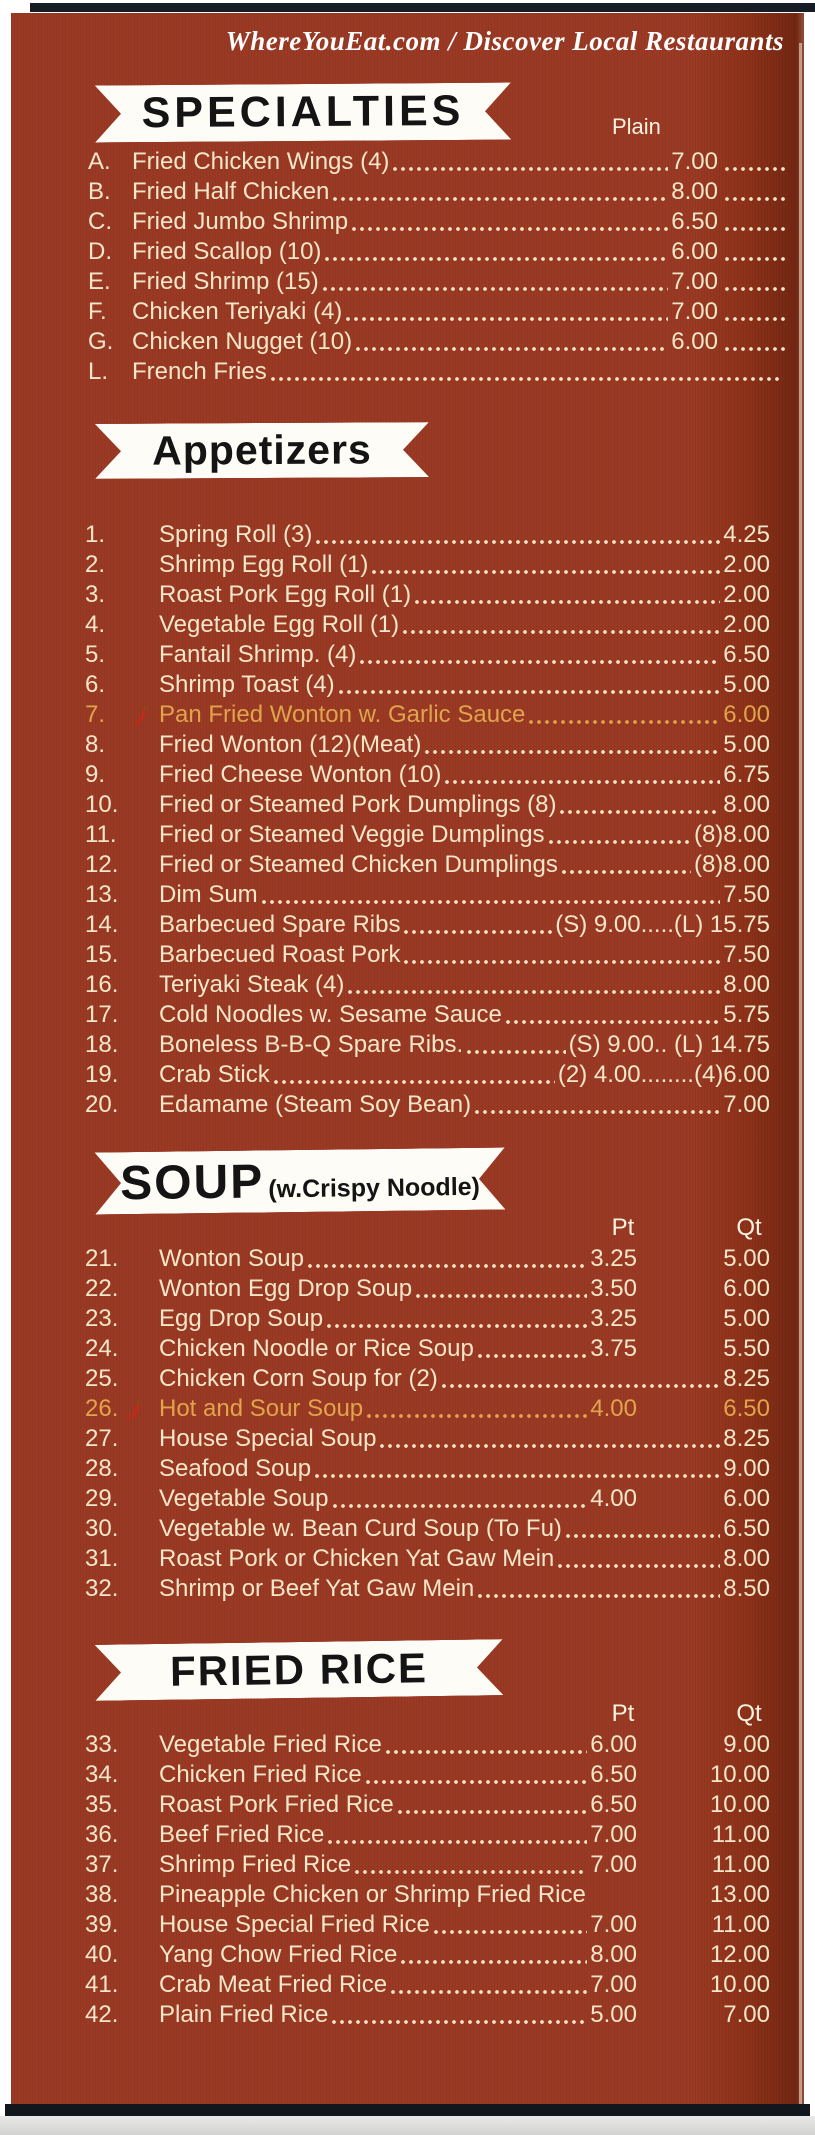 Image resolution: width=815 pixels, height=2135 pixels. Describe the element at coordinates (315, 1104) in the screenshot. I see `item-name: Edamame (Steam Soy Bean)` at that location.